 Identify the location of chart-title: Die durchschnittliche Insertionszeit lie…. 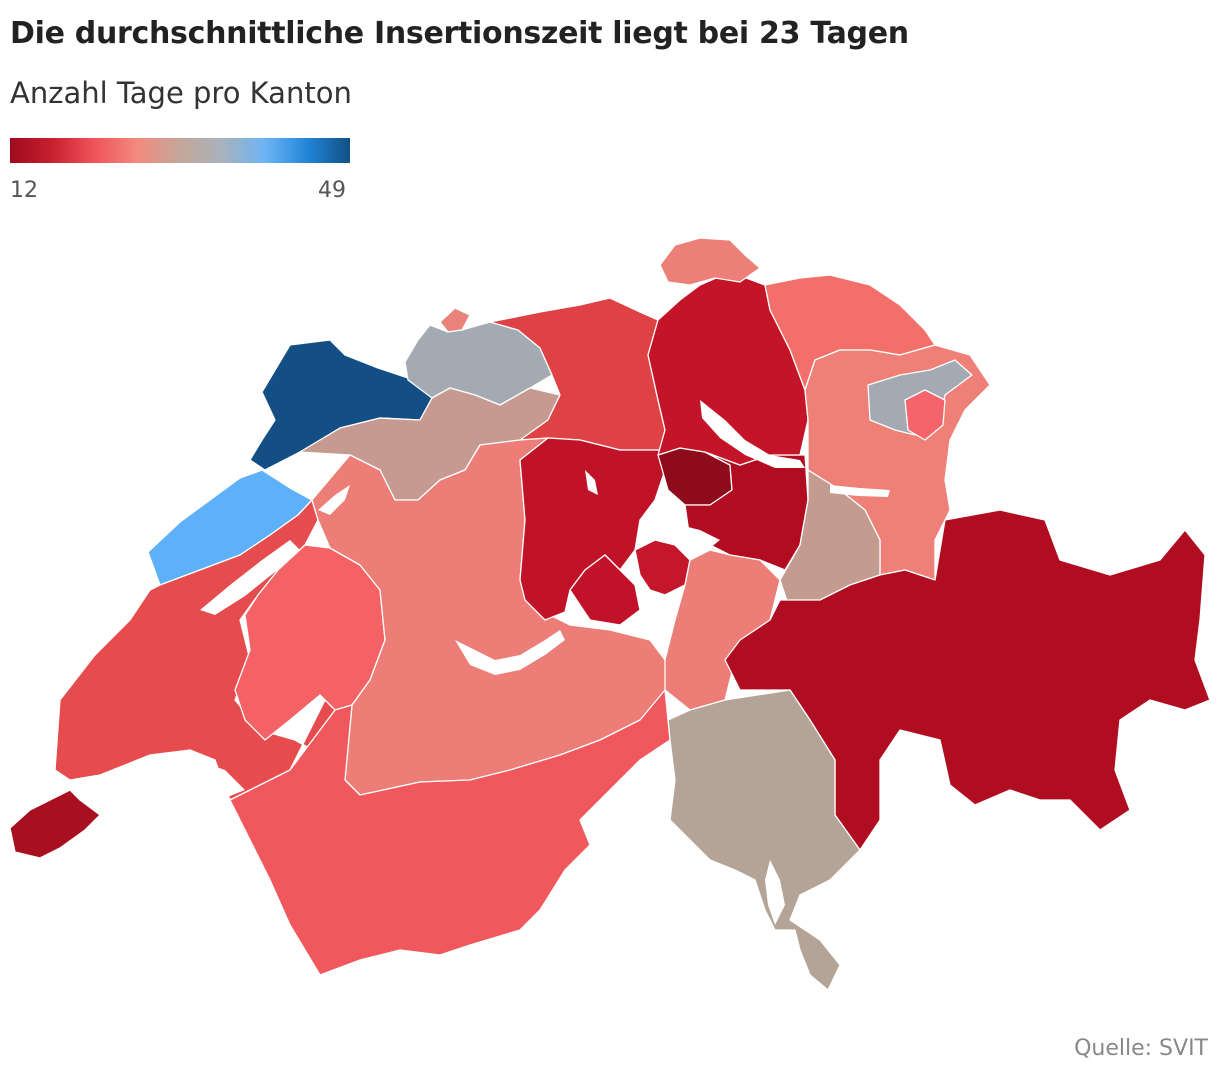
(459, 33).